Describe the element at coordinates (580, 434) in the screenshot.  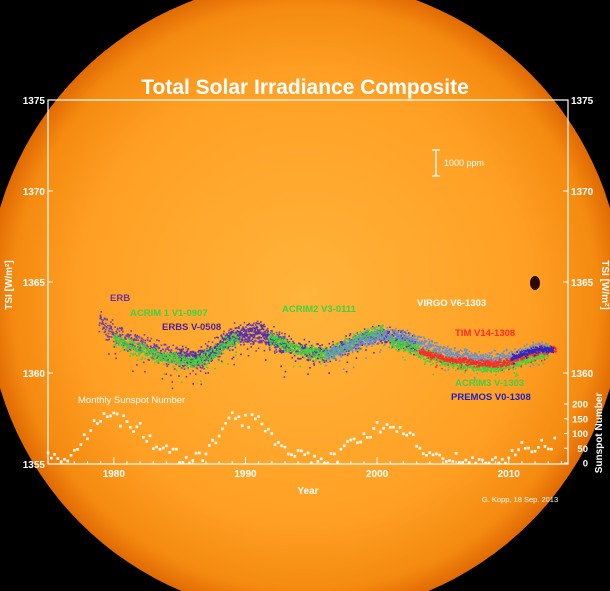
I see `sunspot-tick-label: 100` at that location.